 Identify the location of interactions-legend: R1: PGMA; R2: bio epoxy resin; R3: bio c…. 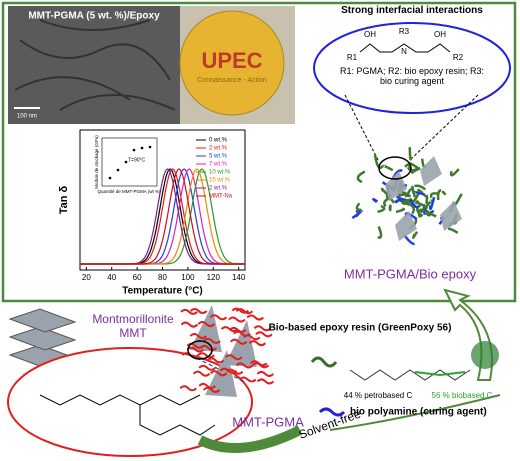
(412, 76).